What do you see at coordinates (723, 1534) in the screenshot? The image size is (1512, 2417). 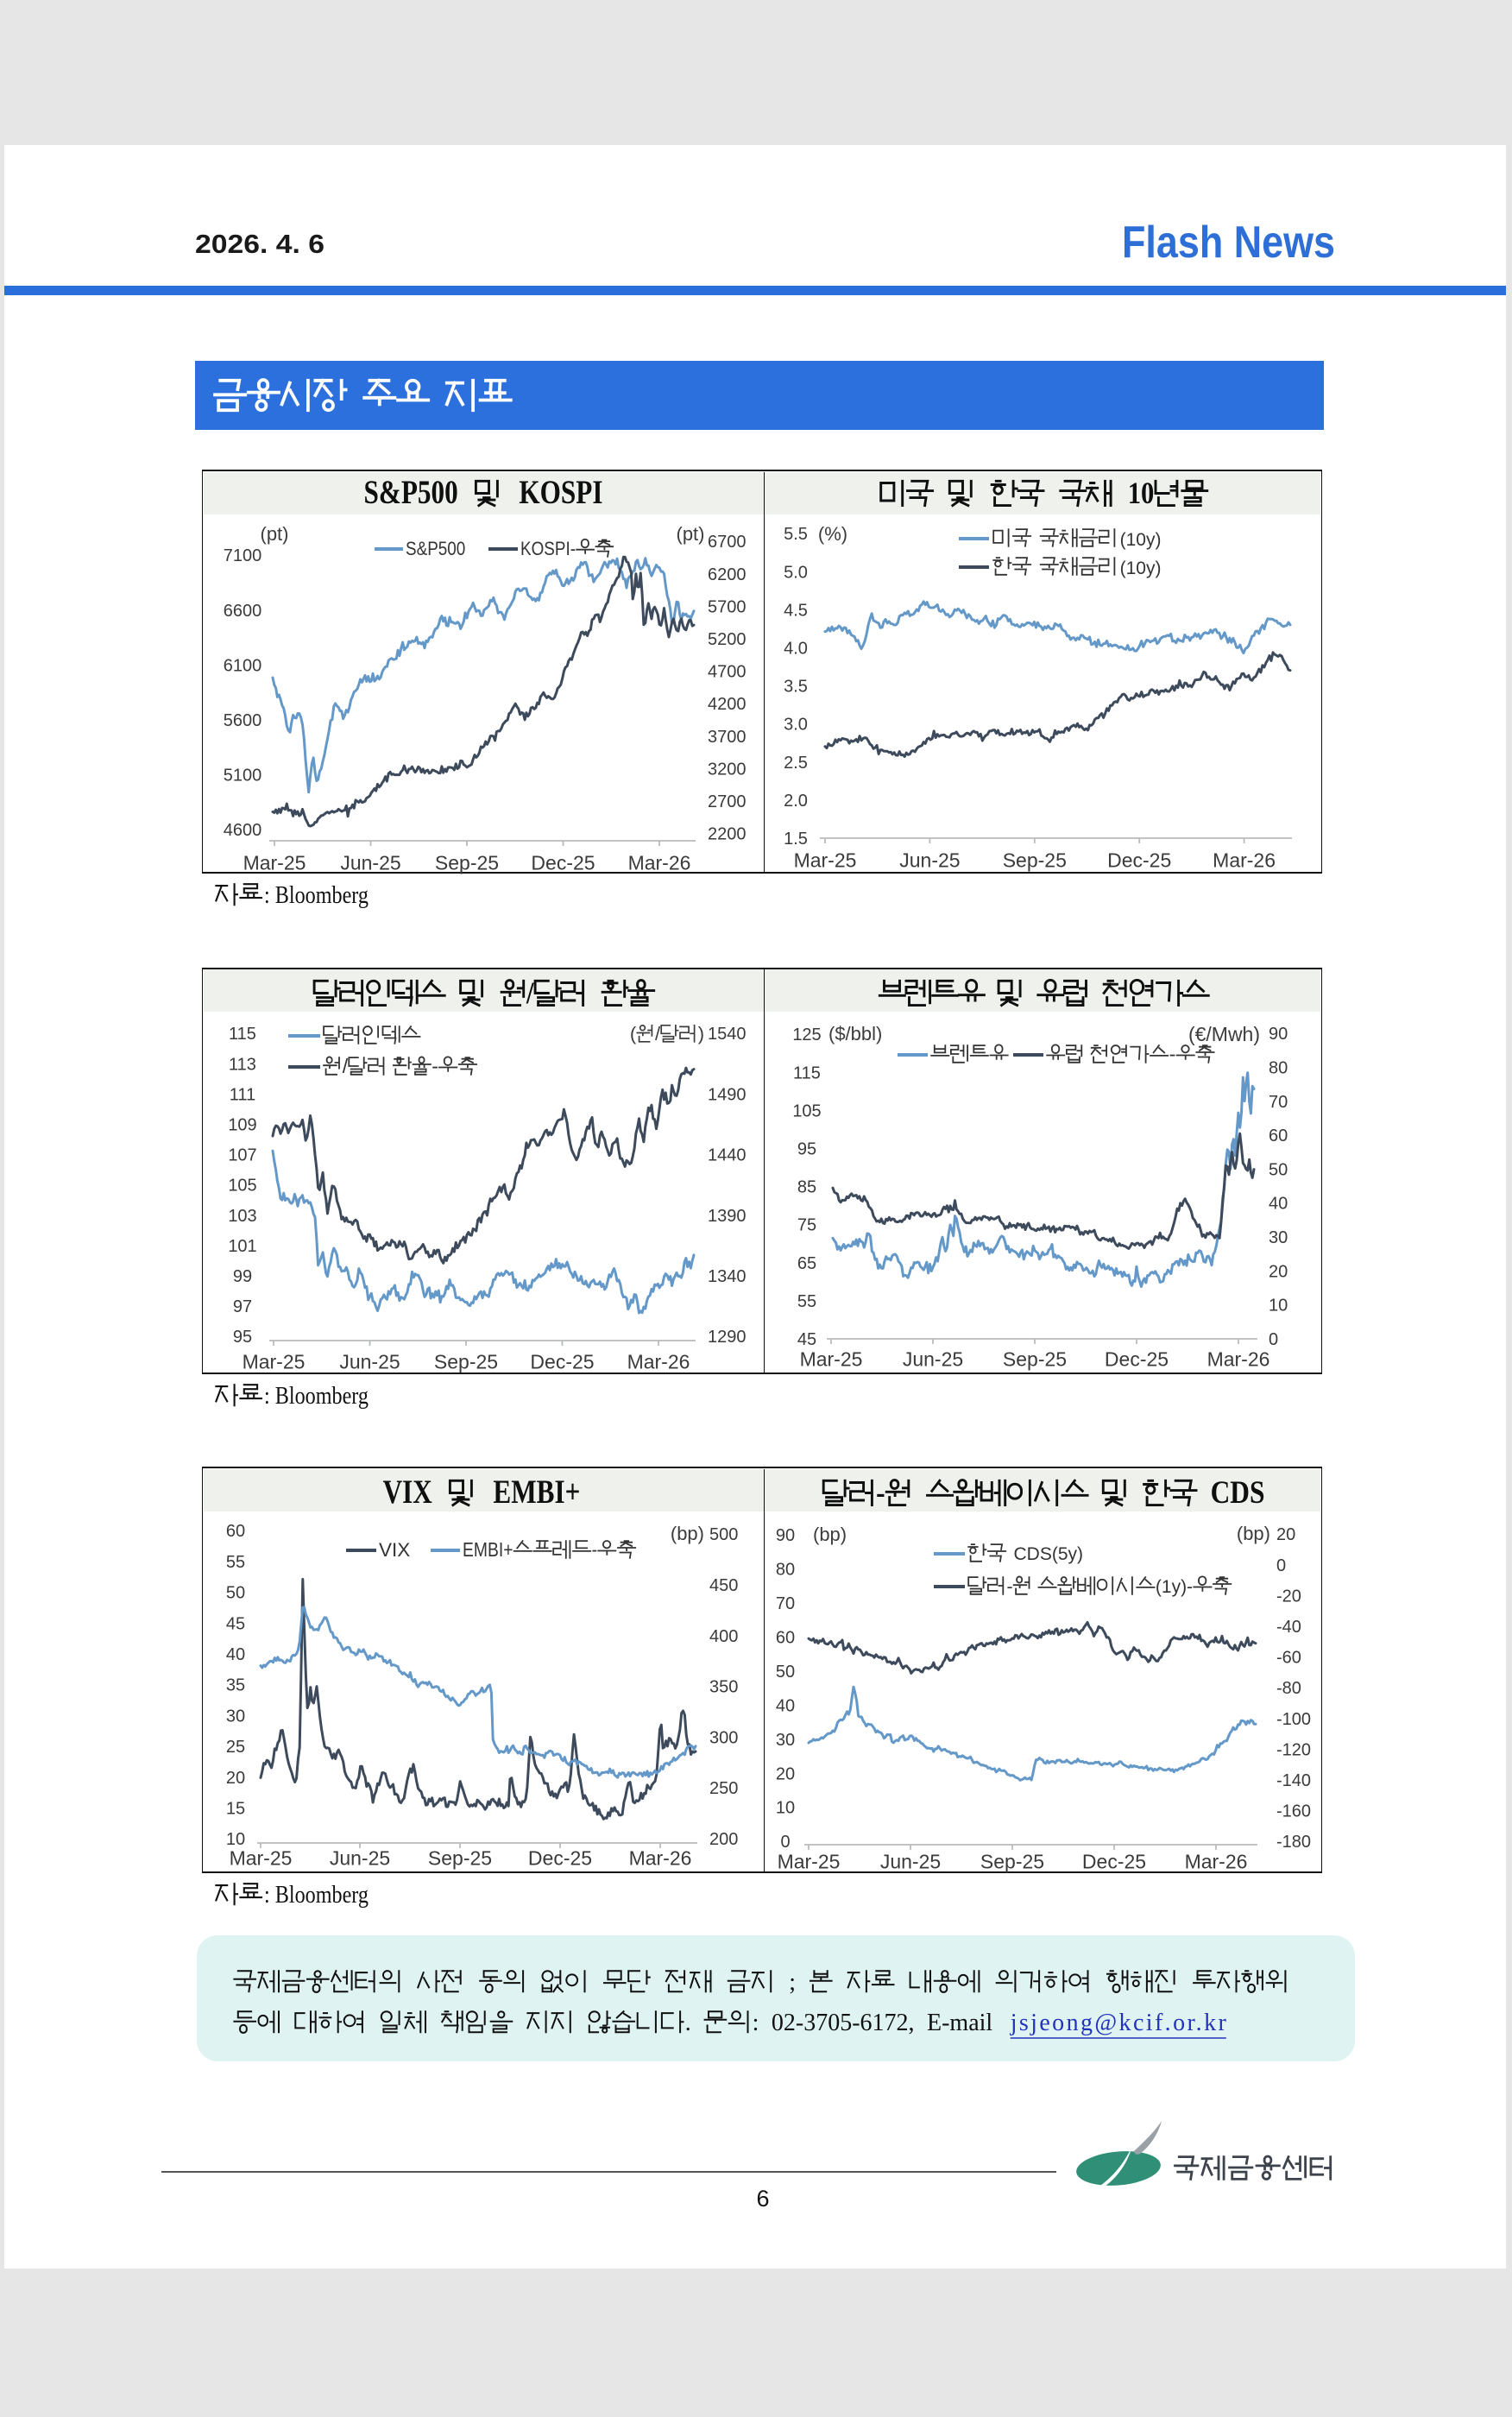 I see `svg-text: 500` at bounding box center [723, 1534].